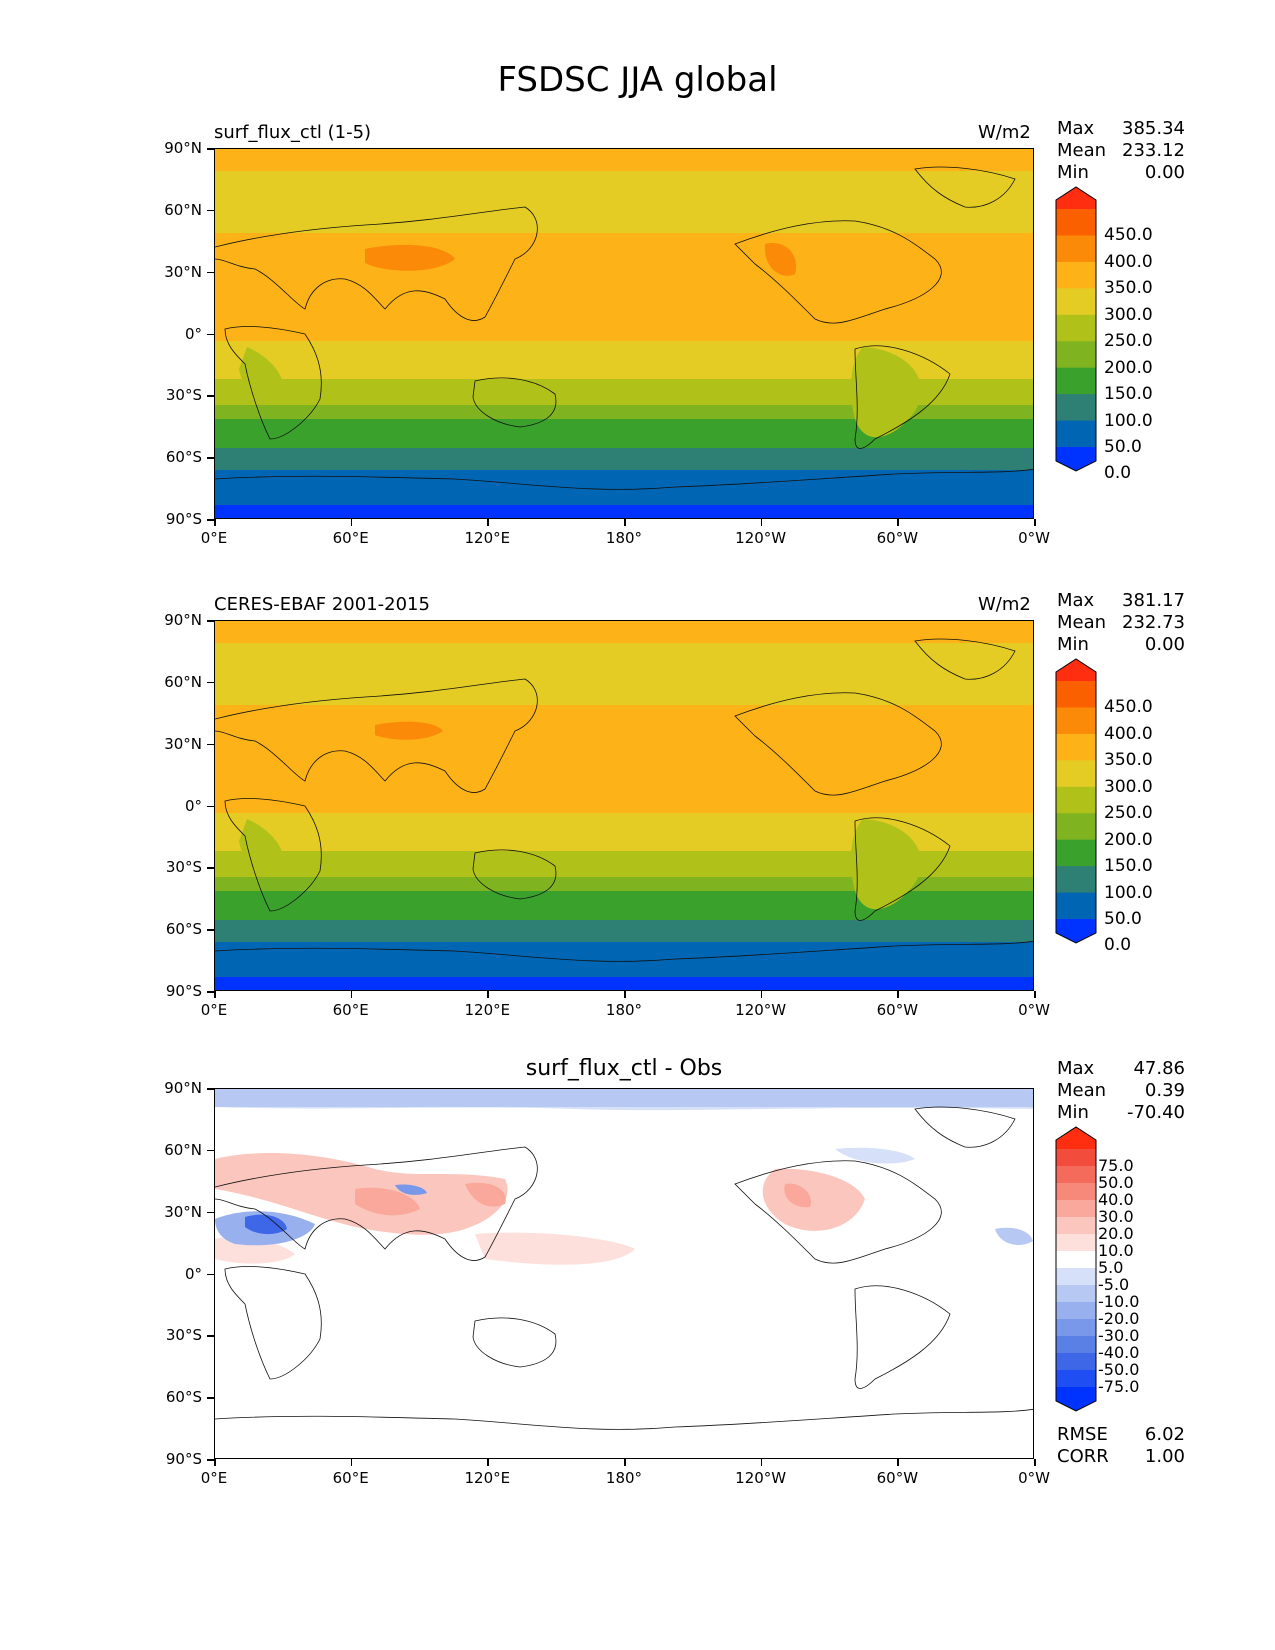  Describe the element at coordinates (761, 1478) in the screenshot. I see `lon-tick-label: 120°W` at that location.